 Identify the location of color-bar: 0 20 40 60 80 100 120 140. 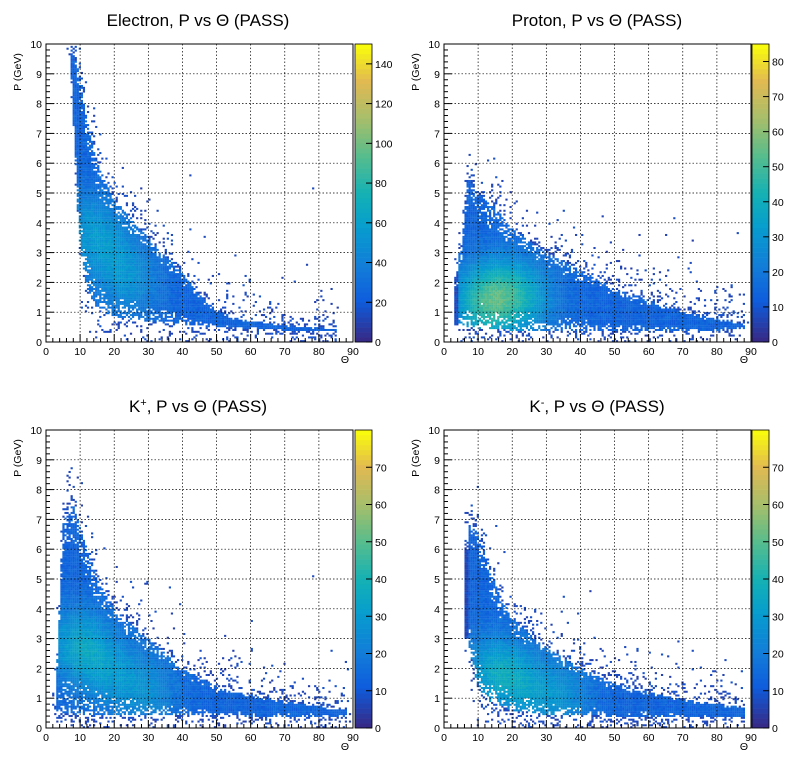
(373, 196).